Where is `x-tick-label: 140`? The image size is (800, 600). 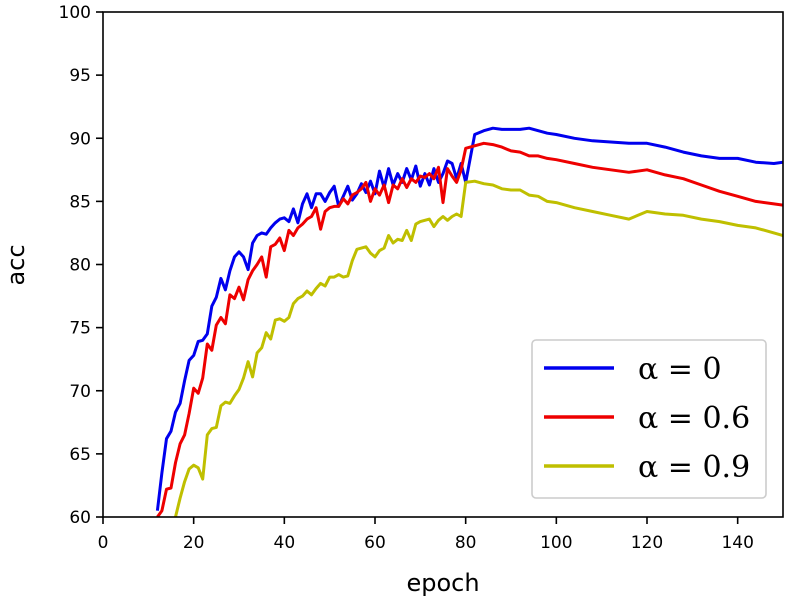 x-tick-label: 140 is located at coordinates (737, 543).